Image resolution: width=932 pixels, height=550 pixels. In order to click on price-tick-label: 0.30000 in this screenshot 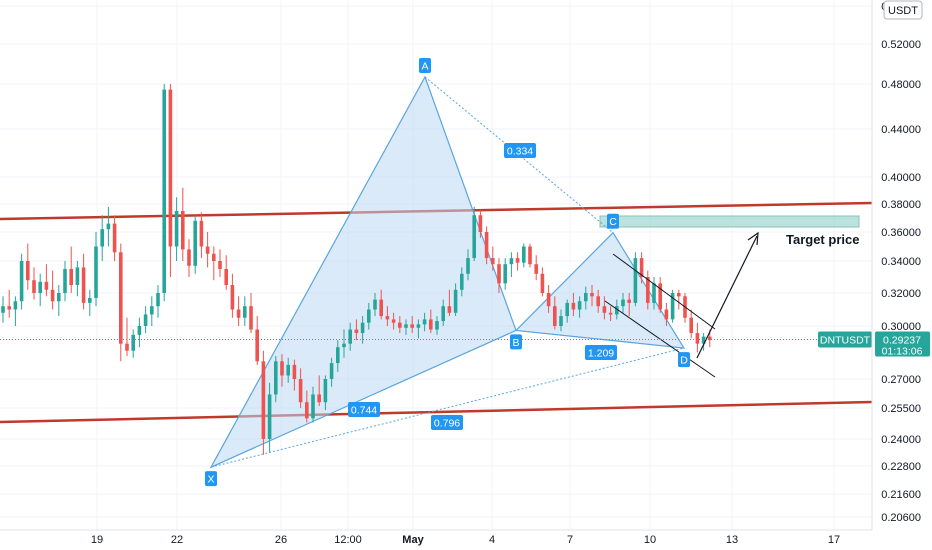, I will do `click(901, 327)`.